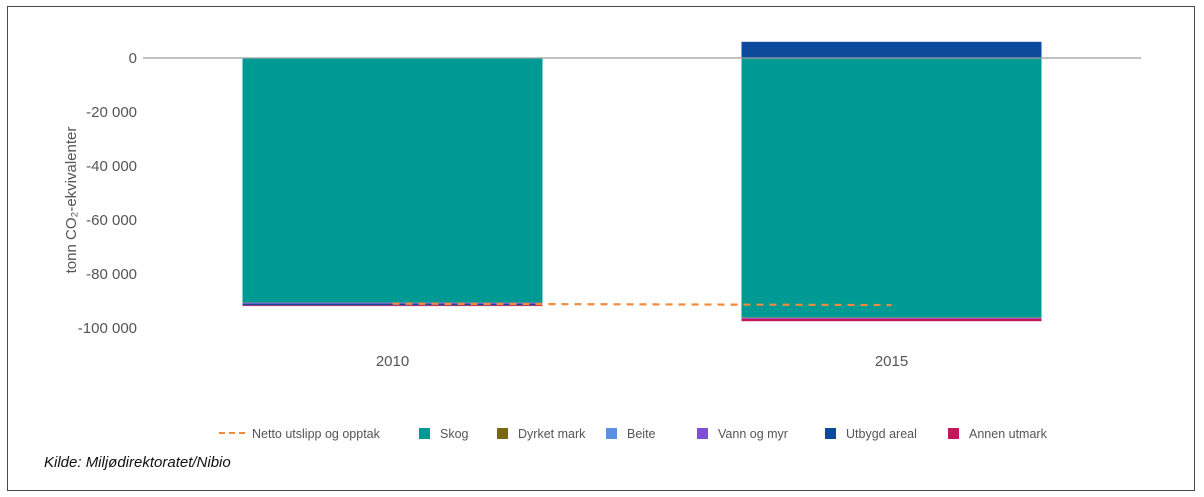 The height and width of the screenshot is (497, 1204). I want to click on legend-label: Vann og myr, so click(753, 434).